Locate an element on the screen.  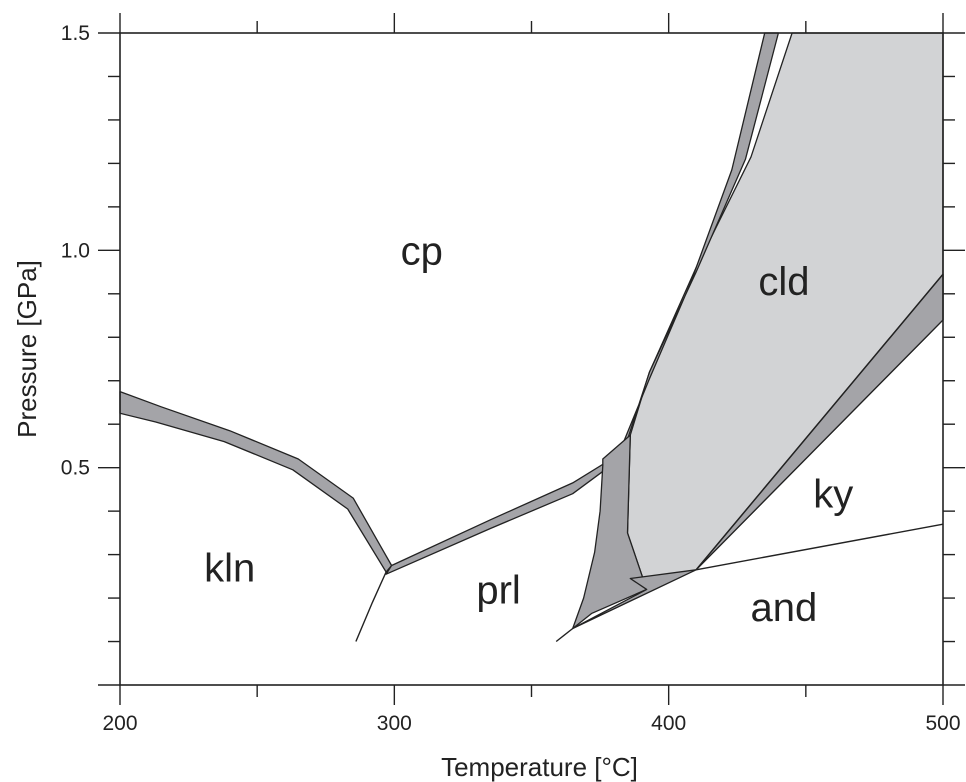
x-axis-title: Temperature [°C] is located at coordinates (539, 767).